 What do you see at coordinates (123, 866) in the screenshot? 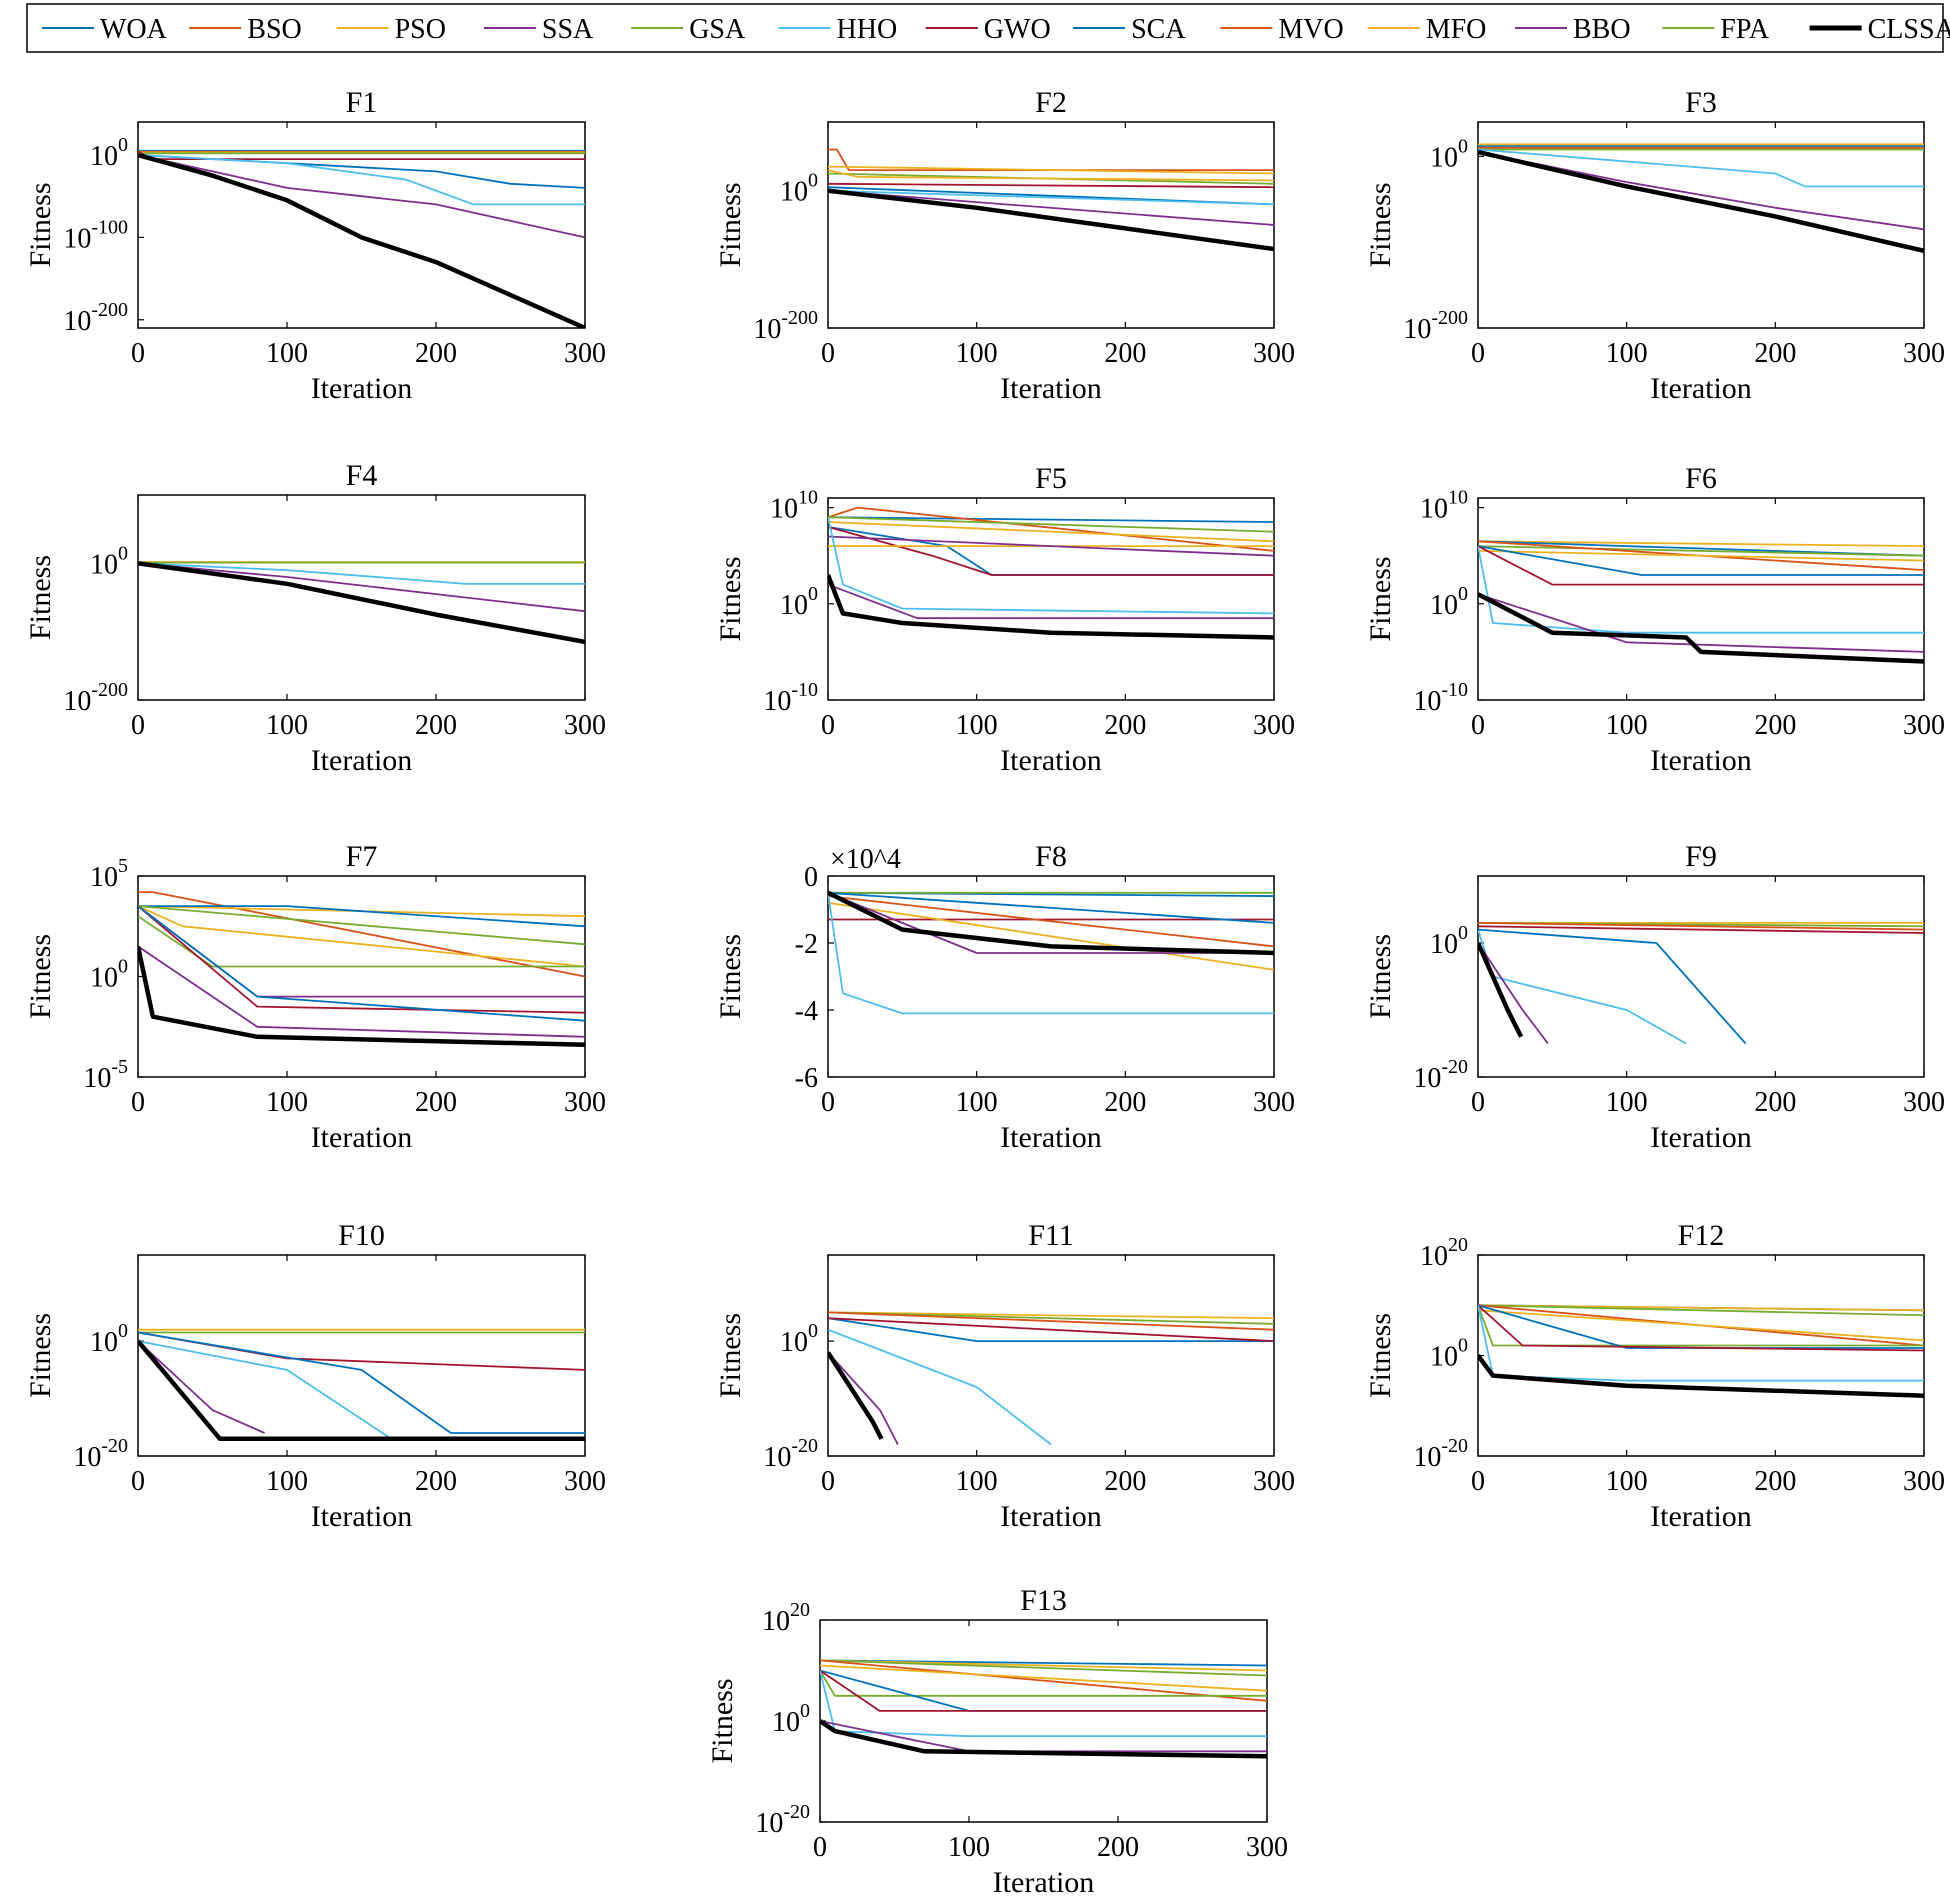
I see `y-tick-exponent: 5` at bounding box center [123, 866].